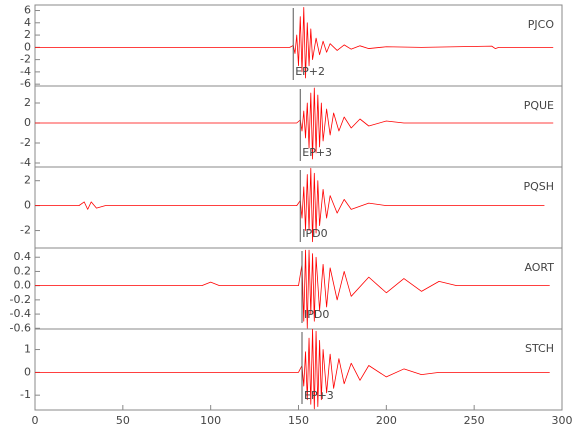  I want to click on y-tick-label: -1, so click(25, 394).